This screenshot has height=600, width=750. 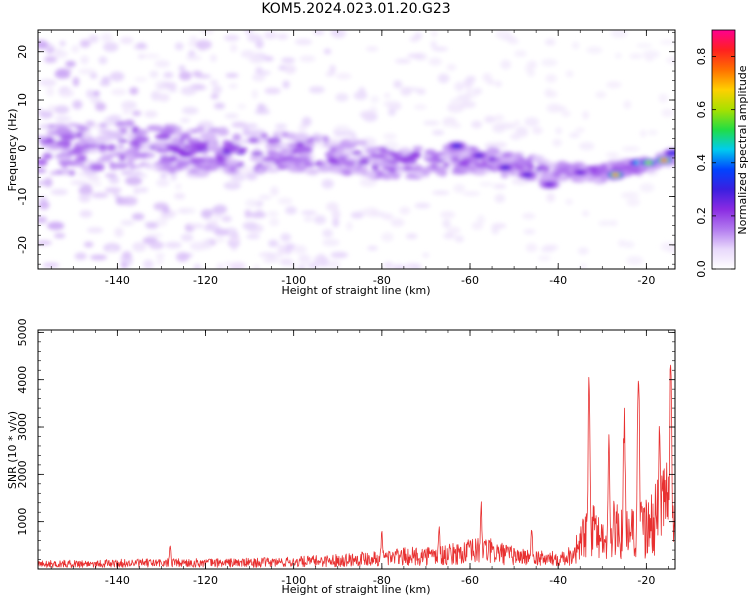 What do you see at coordinates (701, 57) in the screenshot?
I see `colorbar-tick-label: 0.8` at bounding box center [701, 57].